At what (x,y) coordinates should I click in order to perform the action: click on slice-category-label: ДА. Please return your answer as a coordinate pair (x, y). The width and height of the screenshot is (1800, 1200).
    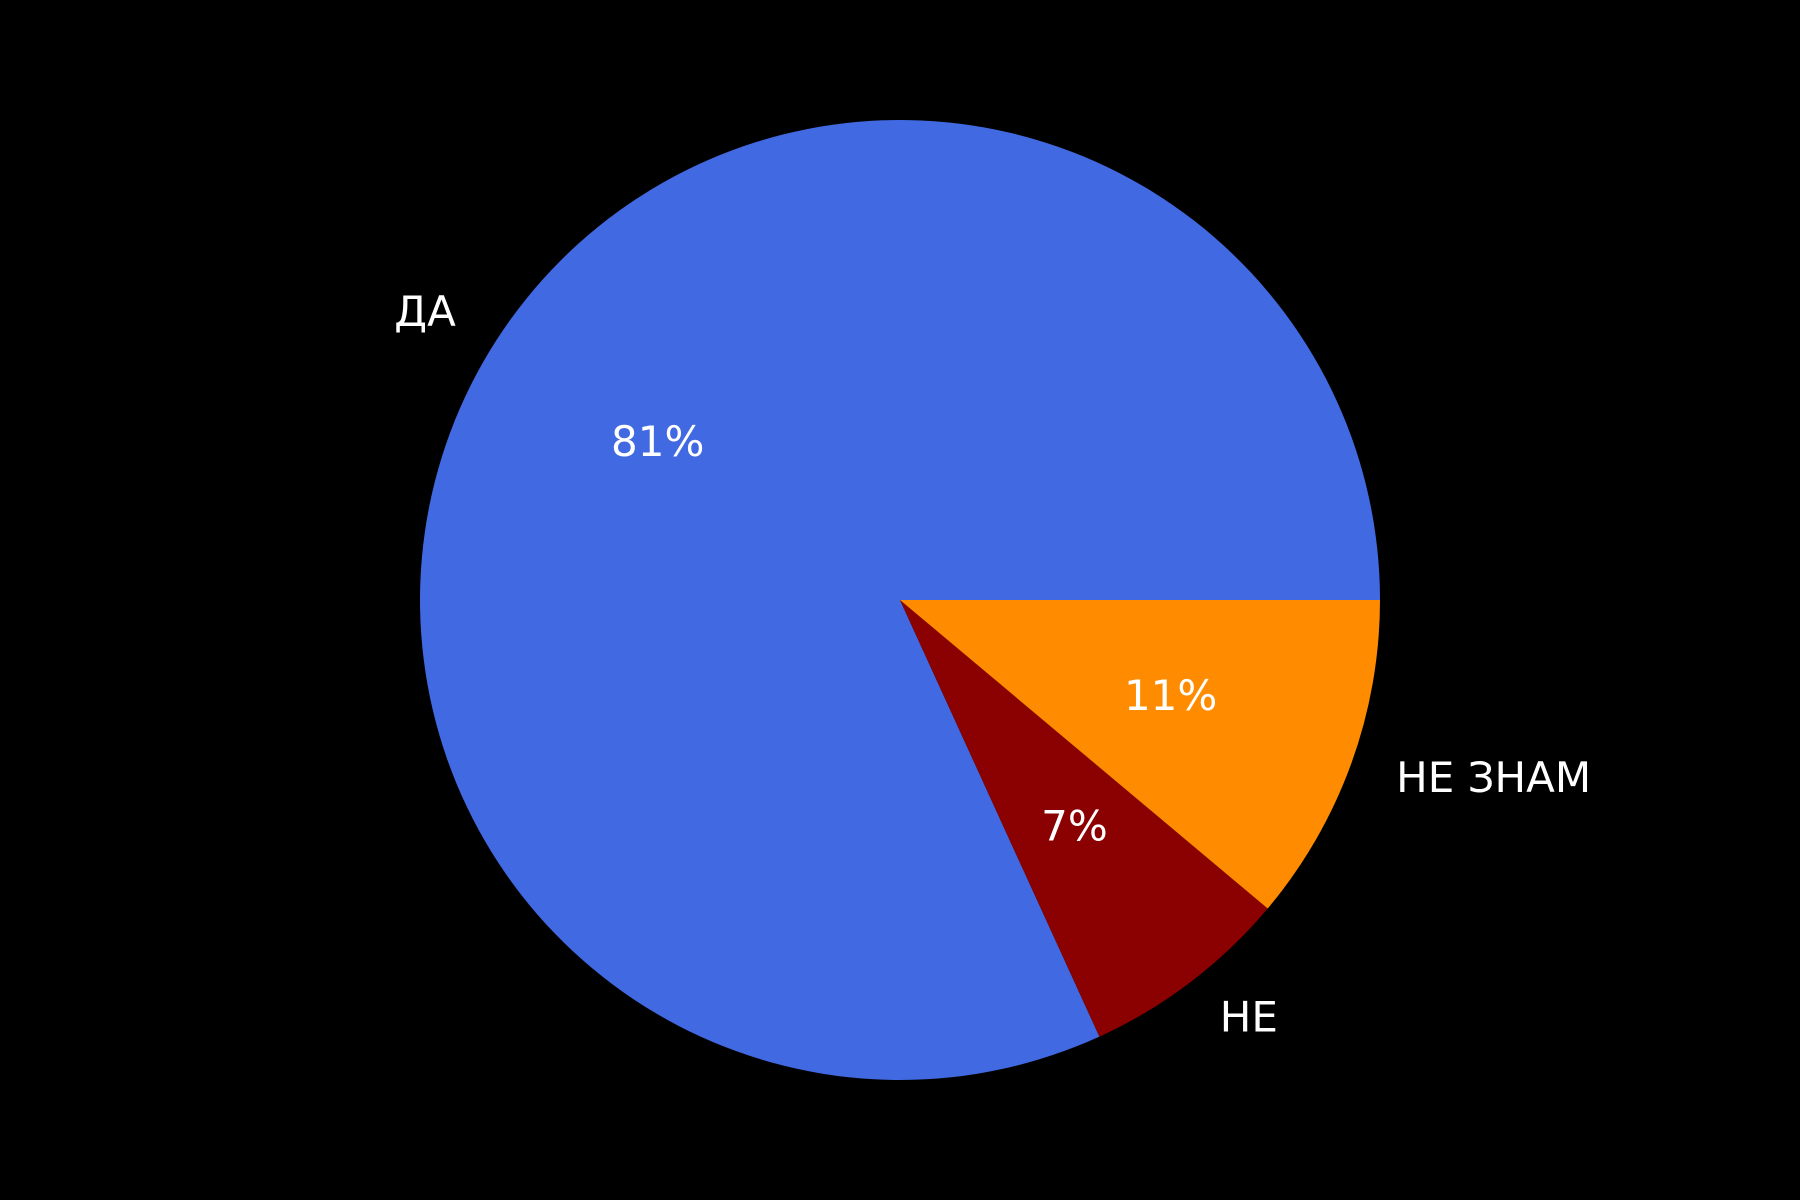
    Looking at the image, I should click on (425, 311).